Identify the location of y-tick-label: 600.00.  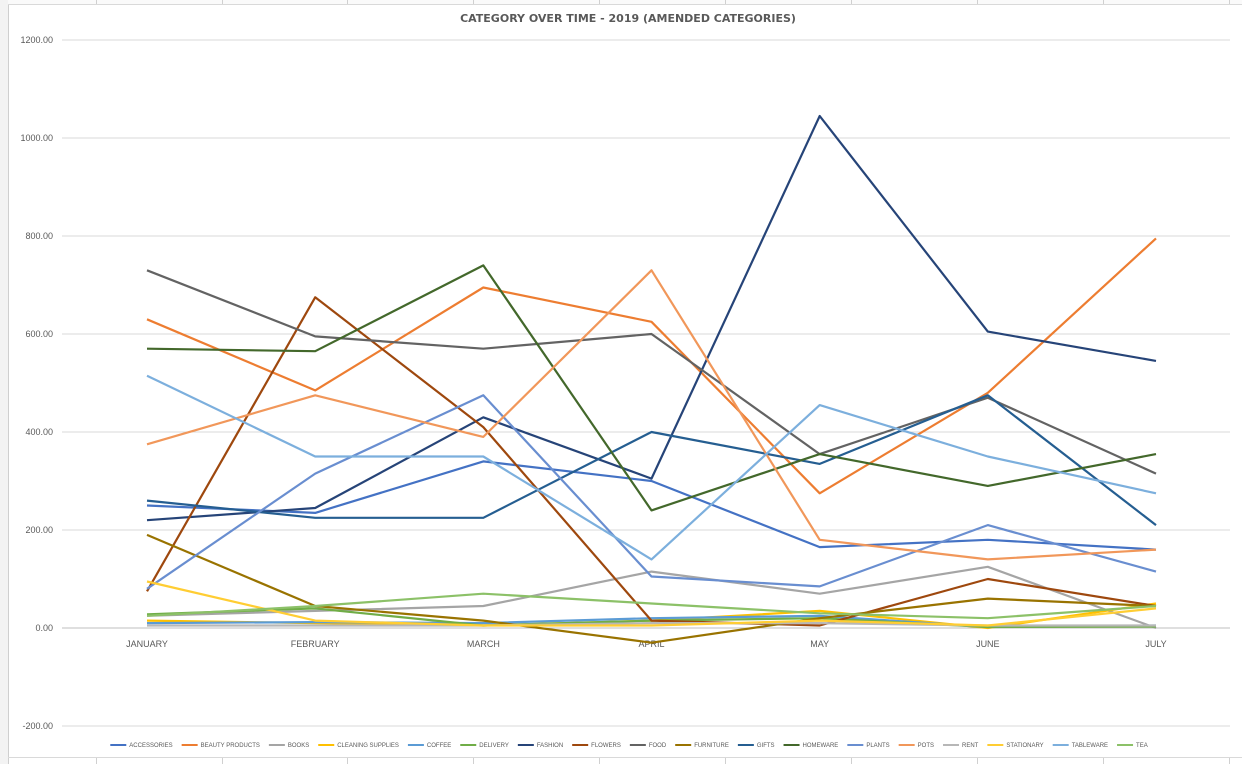
(39, 334).